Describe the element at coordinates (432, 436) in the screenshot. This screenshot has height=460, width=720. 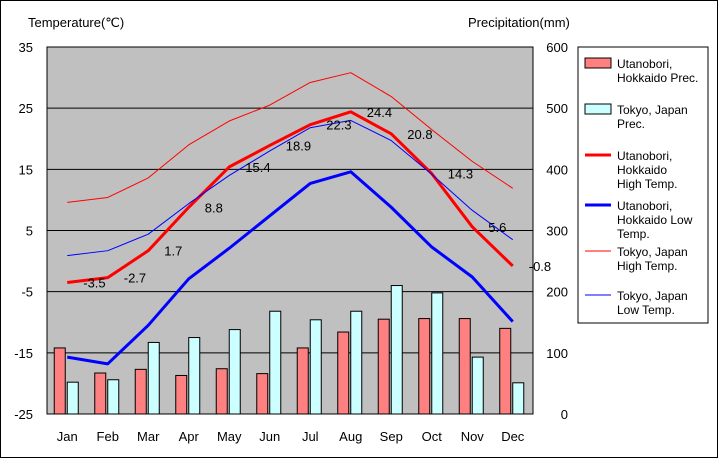
I see `x-tick-label: Oct` at that location.